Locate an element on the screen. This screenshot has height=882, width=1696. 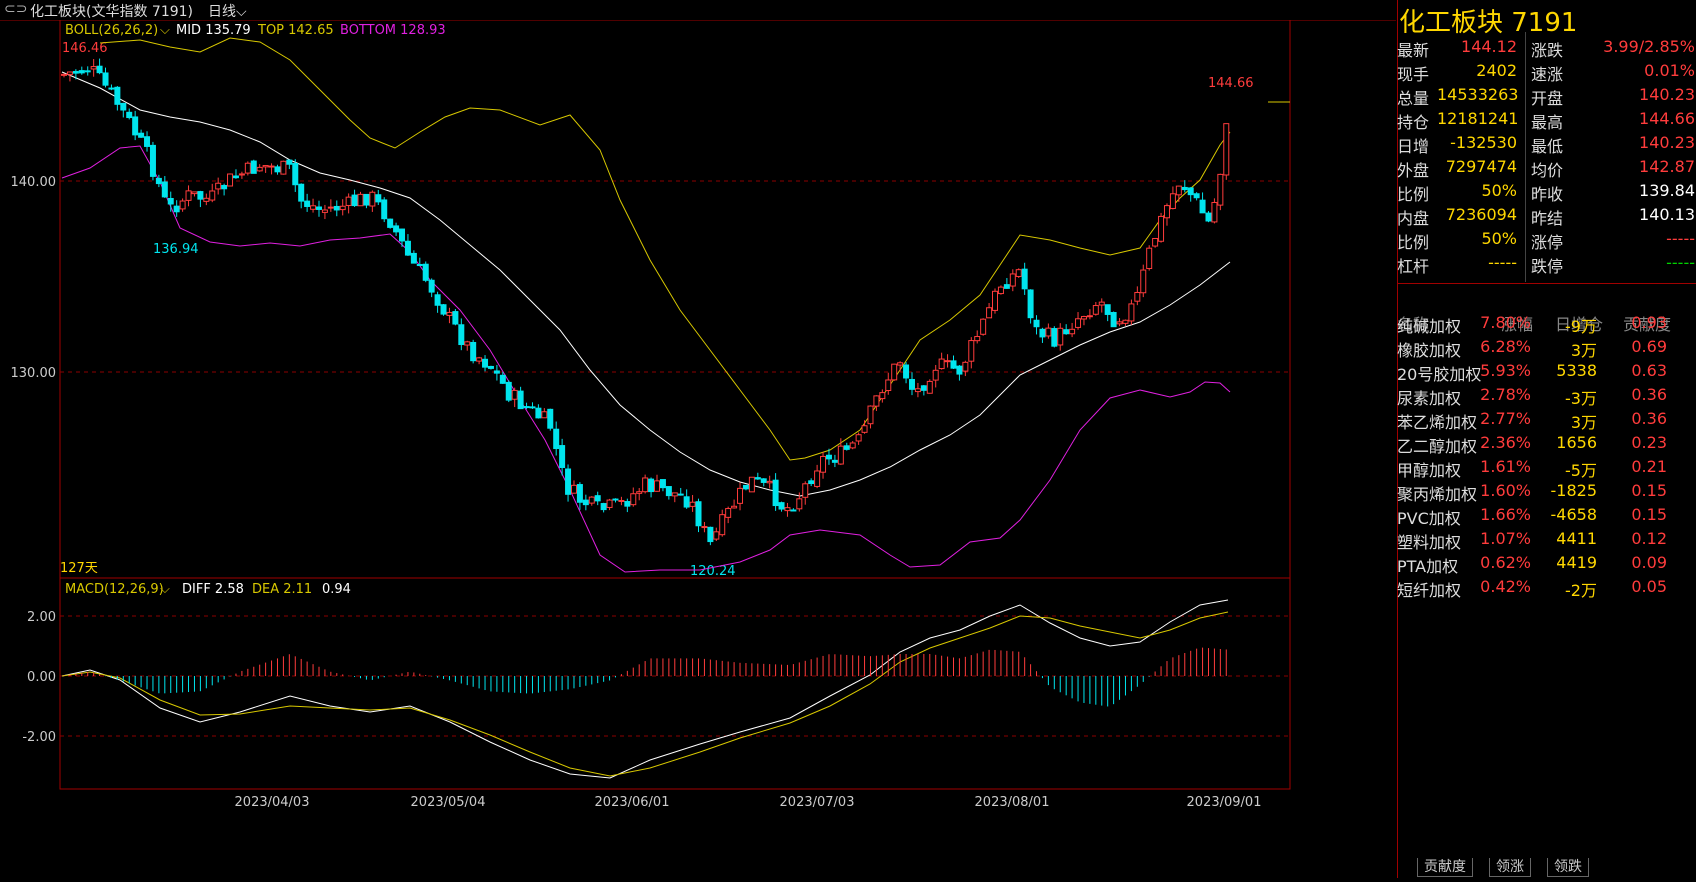
header-increase: 日增仓 is located at coordinates (1579, 324).